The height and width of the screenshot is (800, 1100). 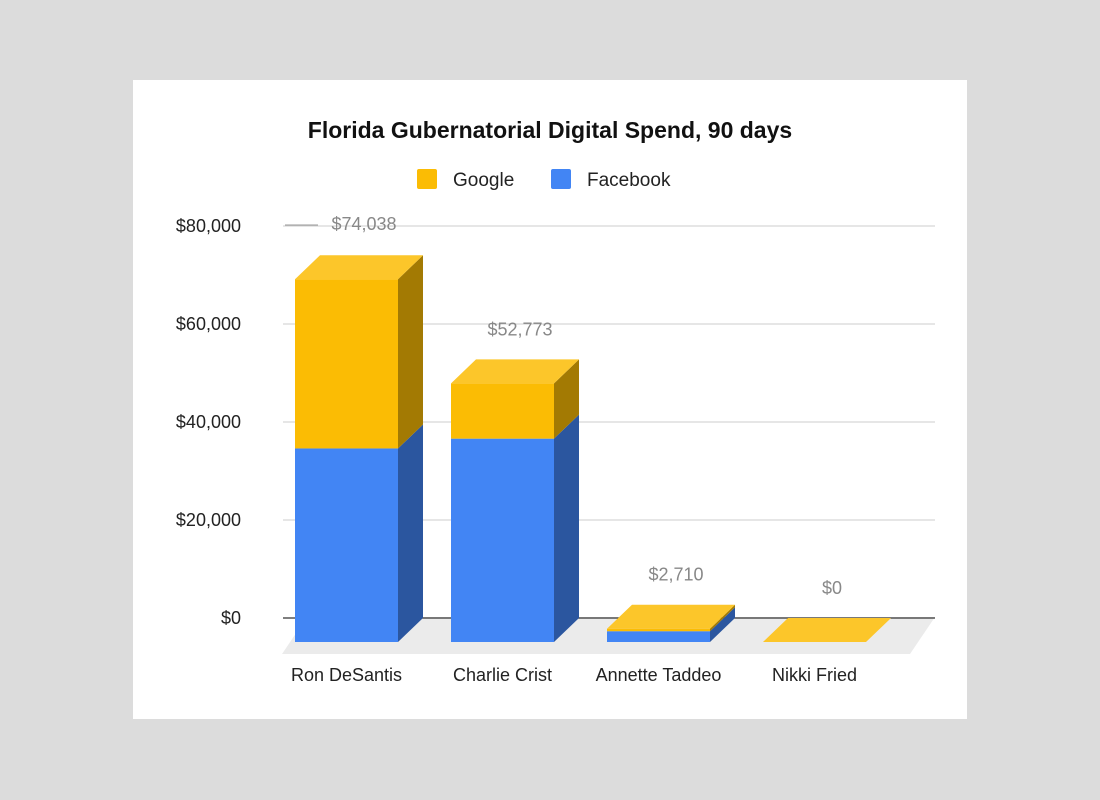 I want to click on total-label: $0, so click(x=832, y=588).